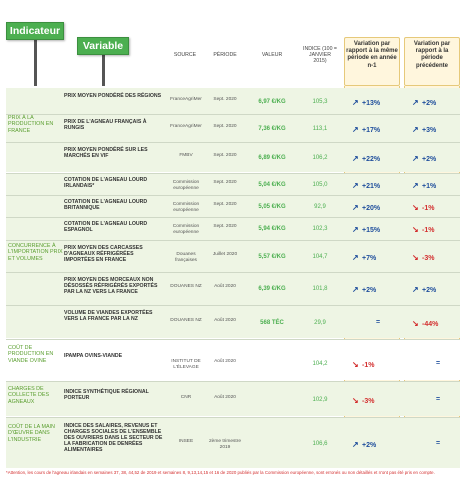 The image size is (467, 499). I want to click on variable-label: IPAMPA OVINS-VIANDE, so click(93, 356).